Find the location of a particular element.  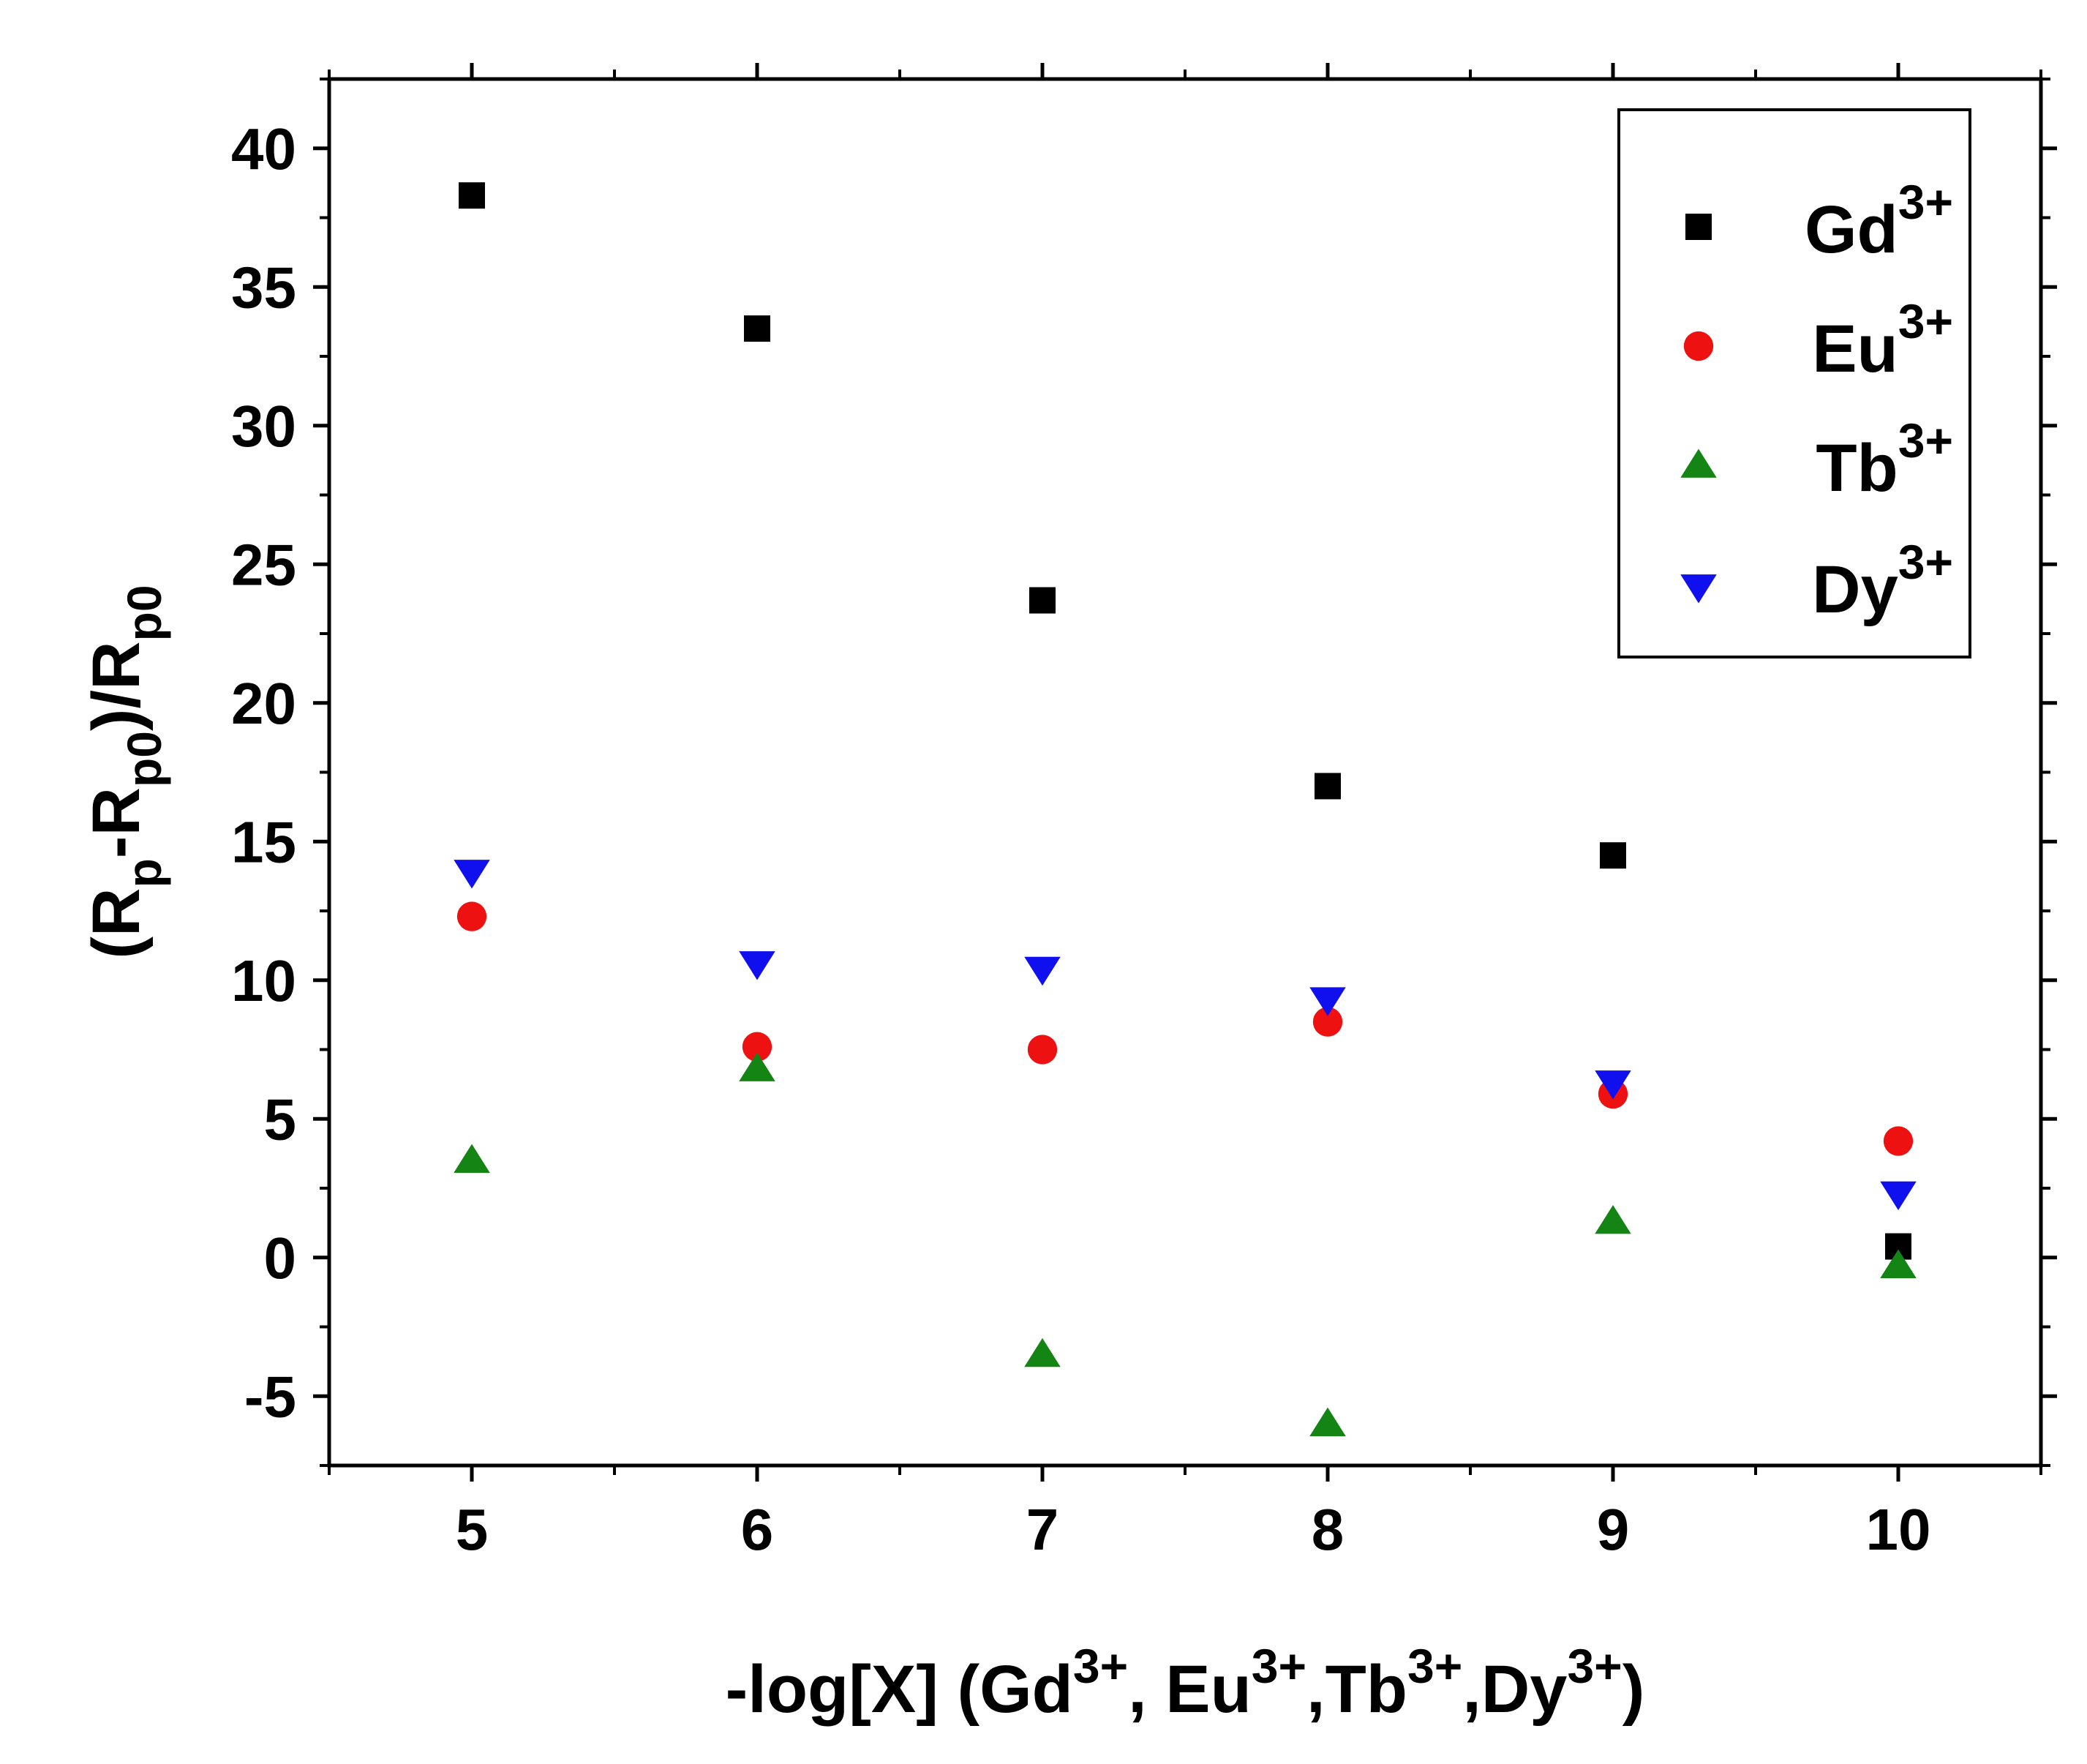

legend-entry: Dy3+ is located at coordinates (1816, 581).